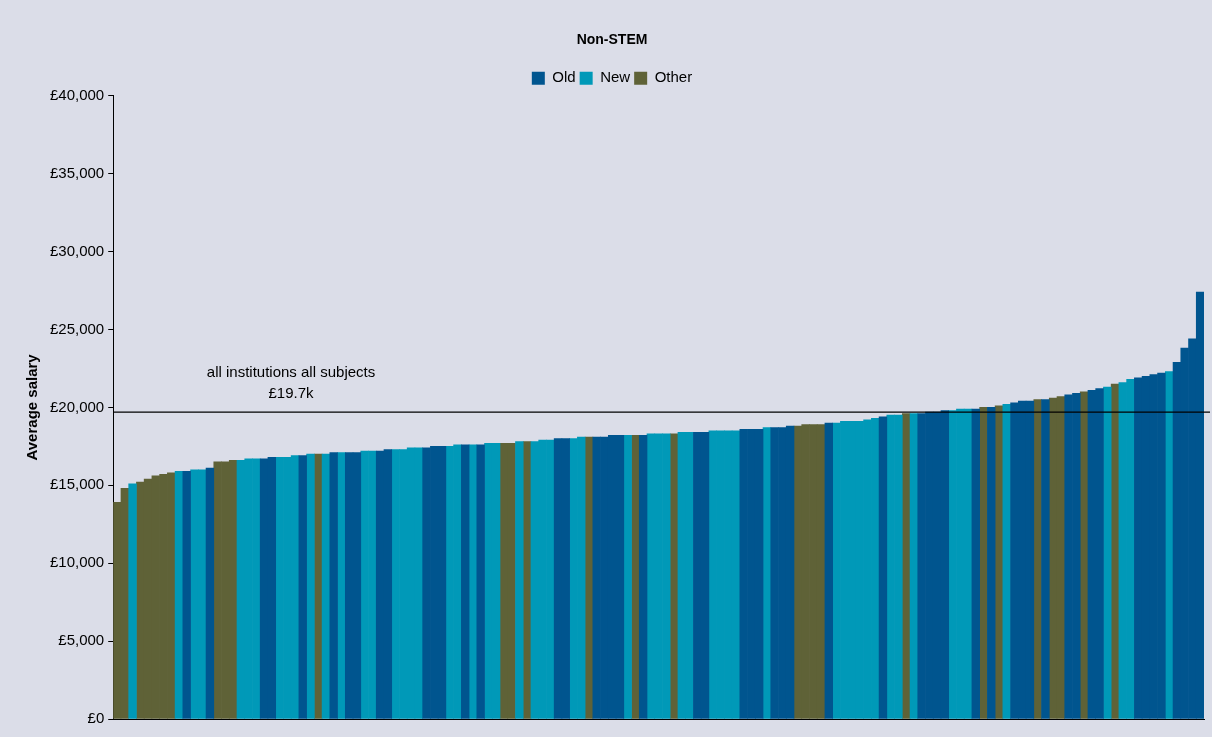 This screenshot has width=1212, height=737. What do you see at coordinates (77, 250) in the screenshot?
I see `y-tick-label: £30,000` at bounding box center [77, 250].